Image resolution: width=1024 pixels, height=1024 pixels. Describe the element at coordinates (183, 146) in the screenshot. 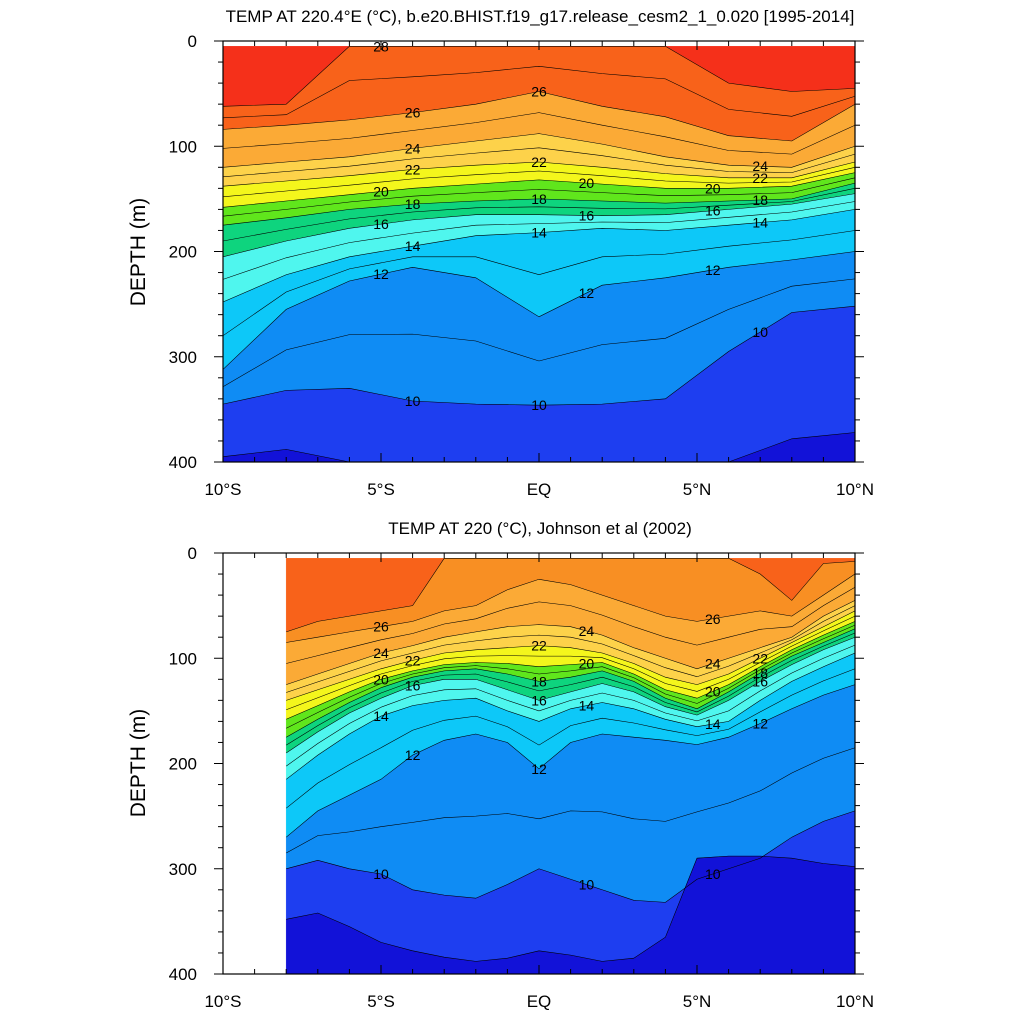

I see `y-tick-label: 100` at that location.